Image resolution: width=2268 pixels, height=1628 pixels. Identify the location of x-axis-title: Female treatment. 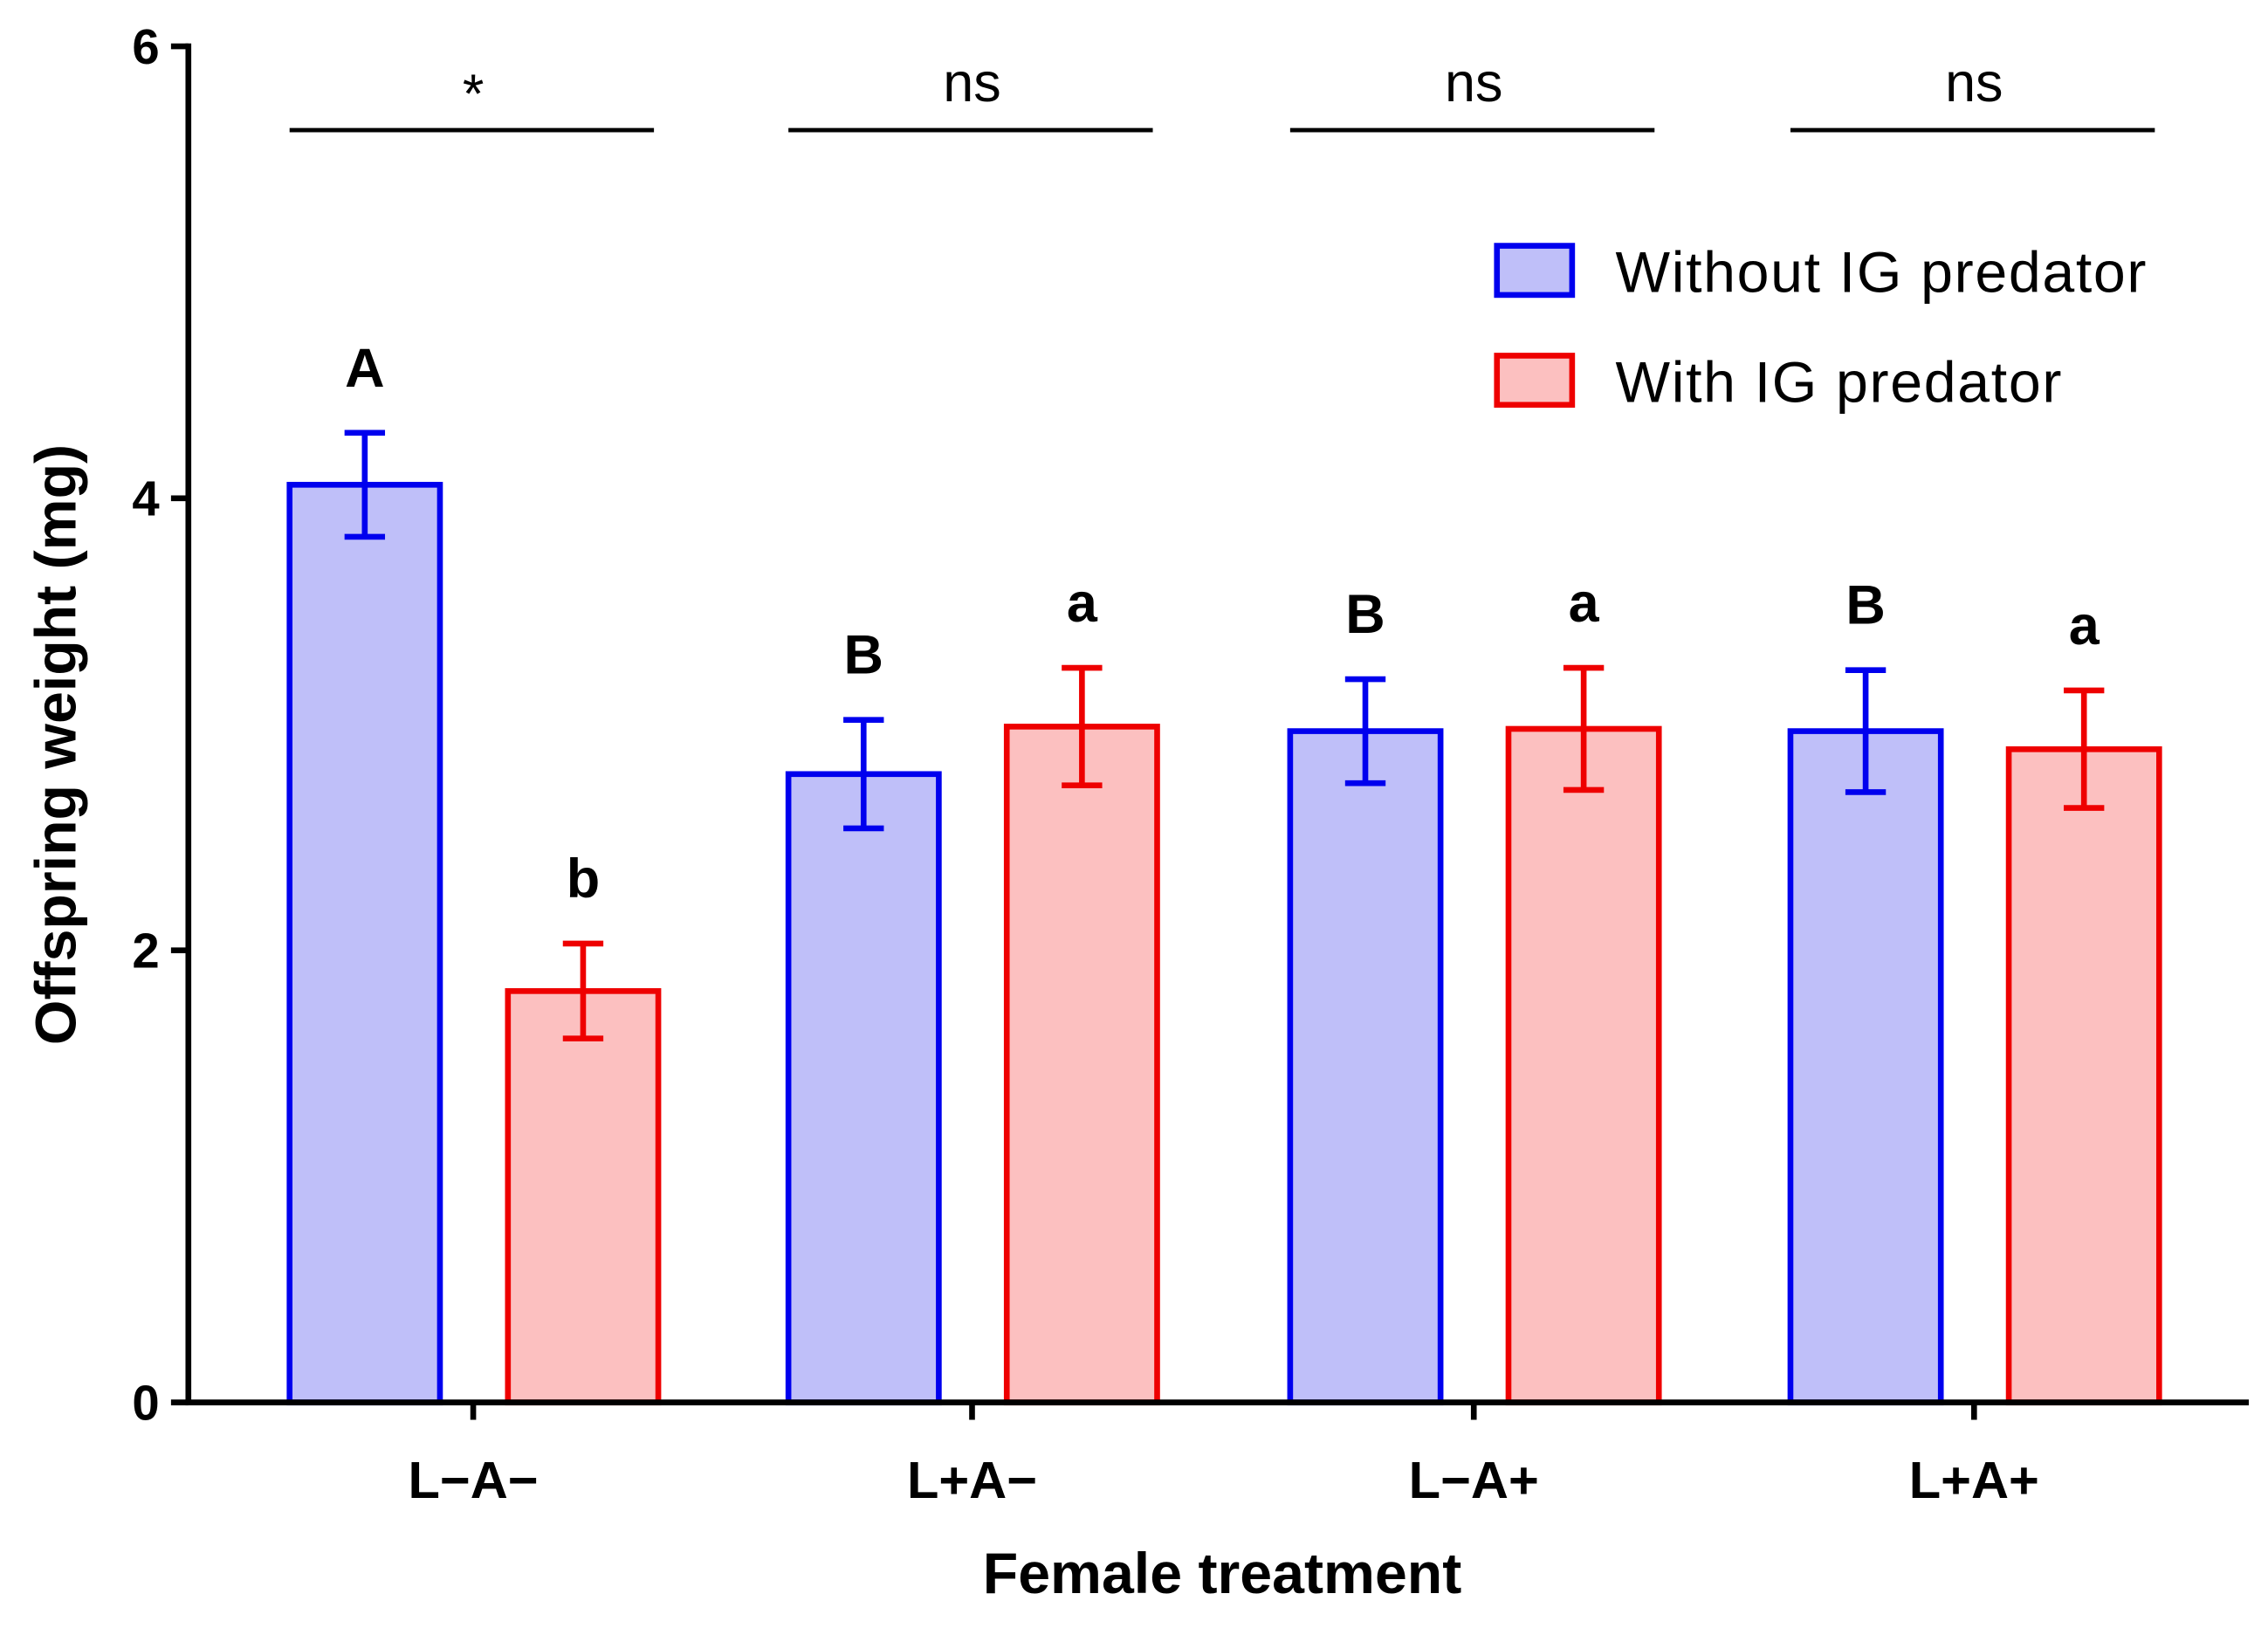
(1223, 1574).